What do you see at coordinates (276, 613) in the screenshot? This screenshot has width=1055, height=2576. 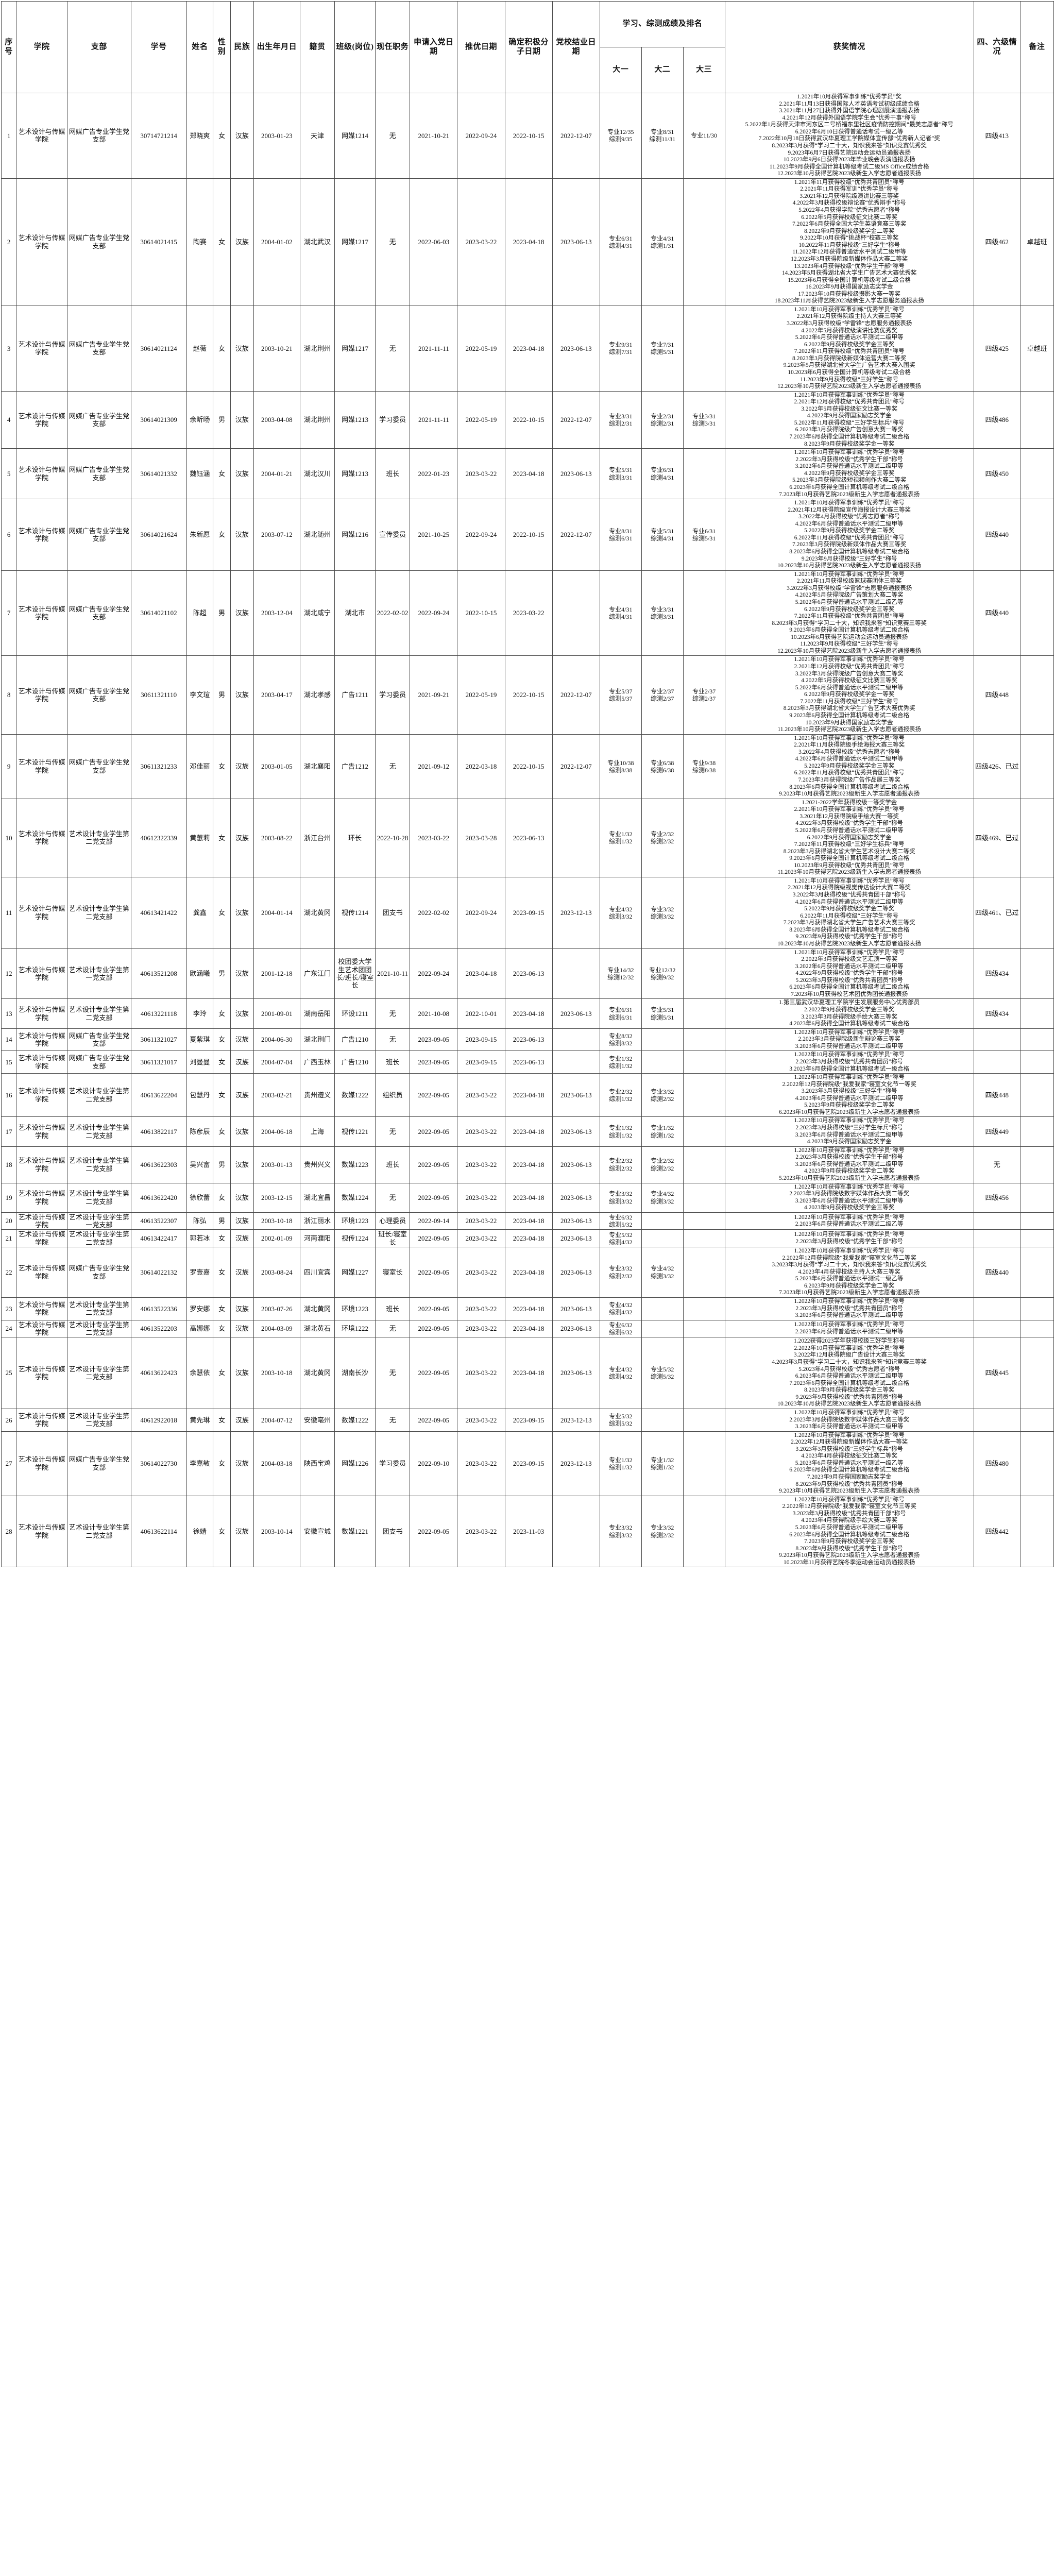 I see `cell-birth-date: 2003-12-04` at bounding box center [276, 613].